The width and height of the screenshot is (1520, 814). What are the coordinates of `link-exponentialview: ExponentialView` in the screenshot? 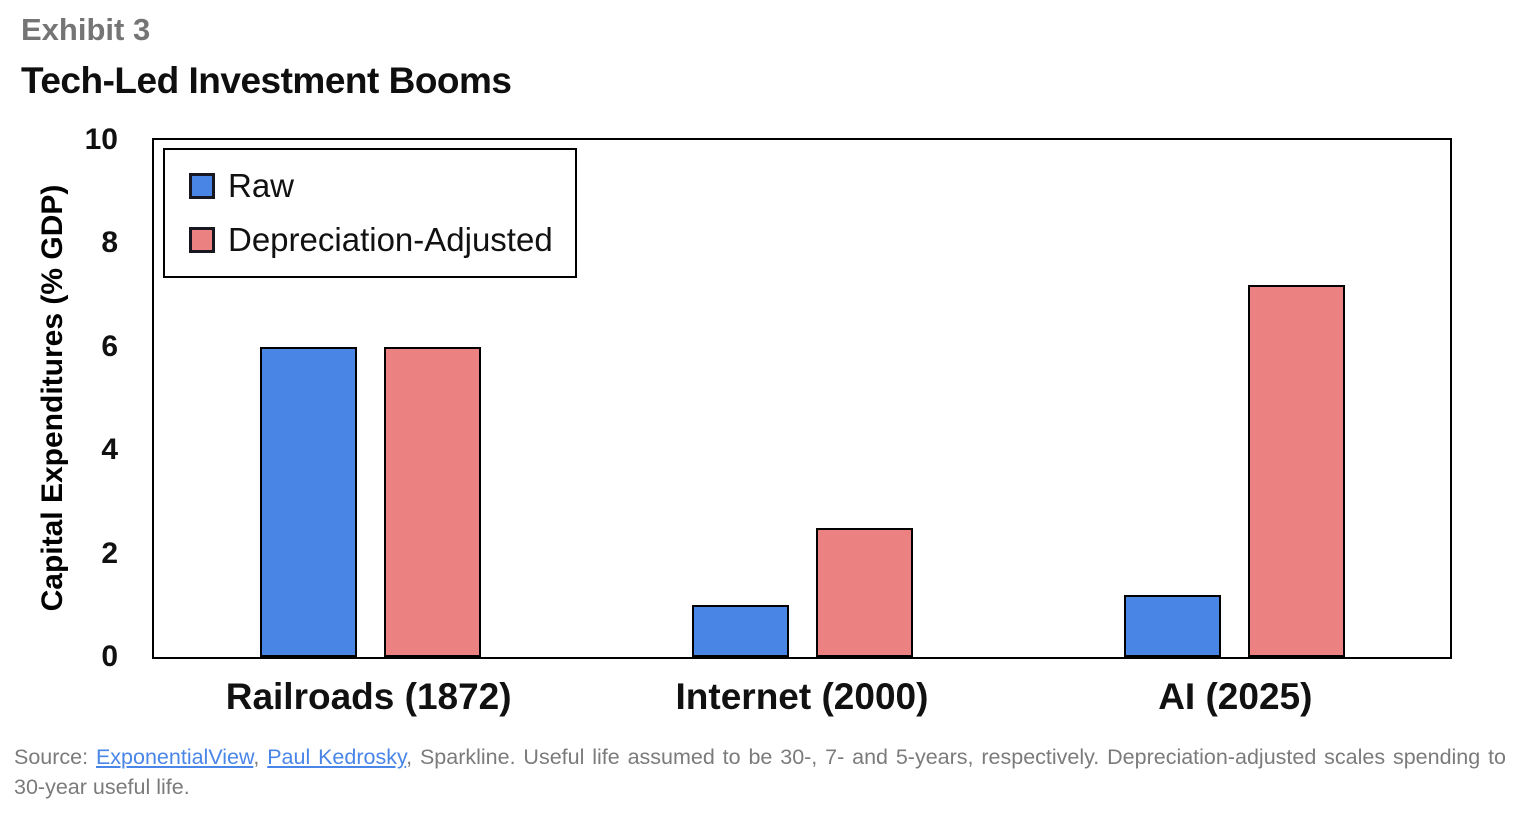 It's located at (174, 757).